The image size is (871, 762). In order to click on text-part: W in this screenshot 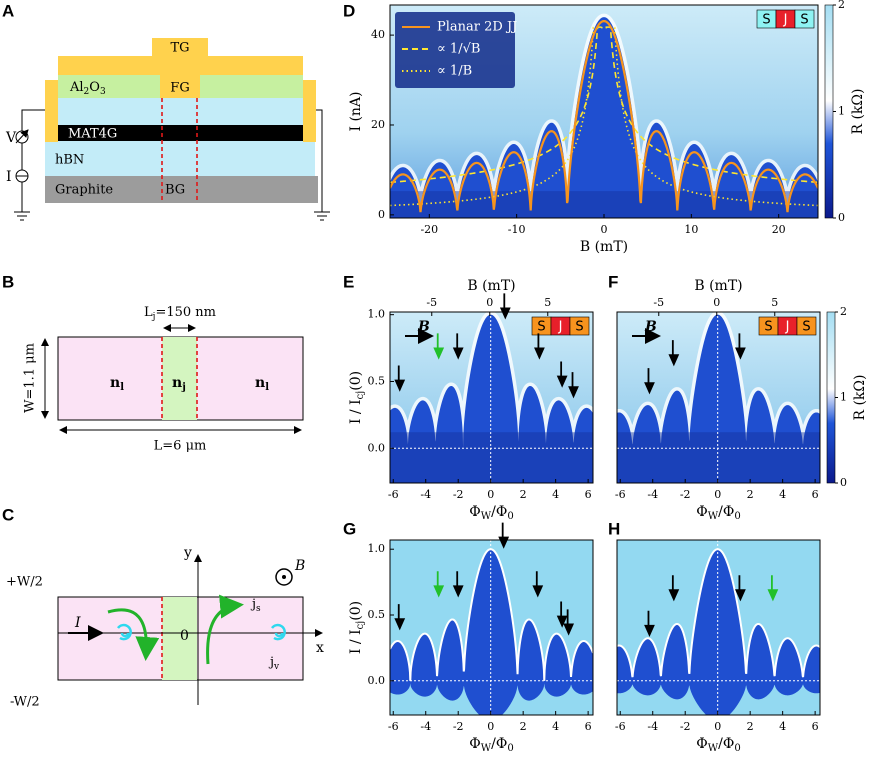, I will do `click(486, 748)`.